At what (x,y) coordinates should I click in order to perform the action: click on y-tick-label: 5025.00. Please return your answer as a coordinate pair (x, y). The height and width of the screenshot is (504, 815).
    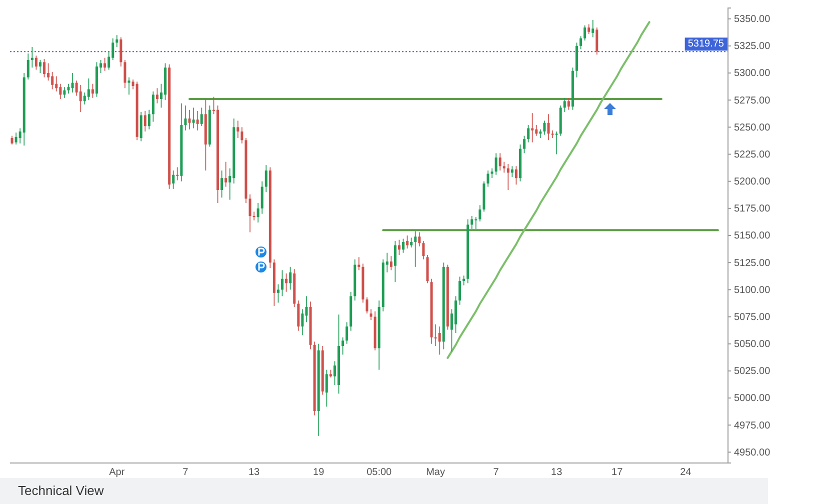
    Looking at the image, I should click on (752, 372).